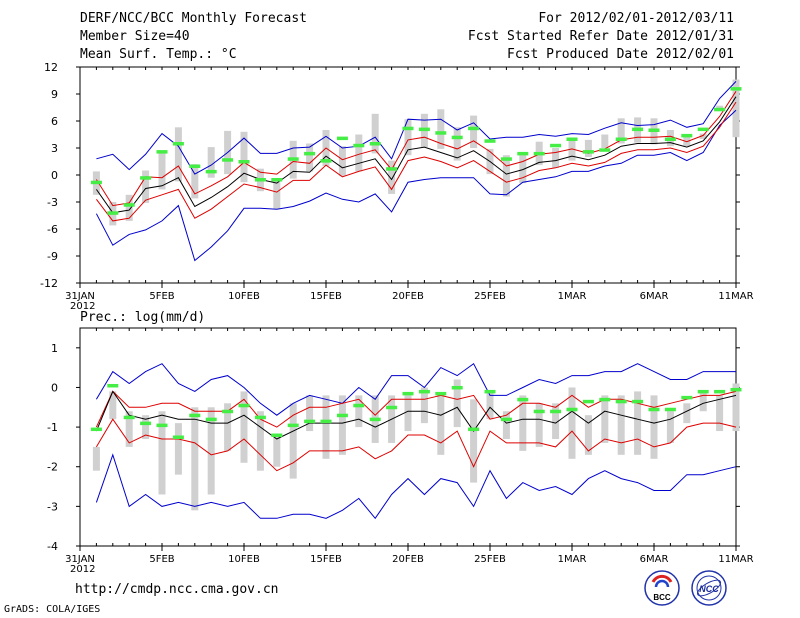  What do you see at coordinates (54, 175) in the screenshot?
I see `y-tick-label: 0` at bounding box center [54, 175].